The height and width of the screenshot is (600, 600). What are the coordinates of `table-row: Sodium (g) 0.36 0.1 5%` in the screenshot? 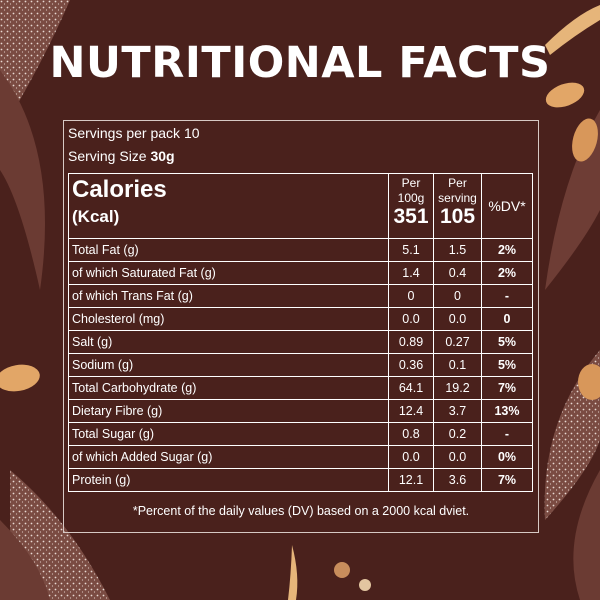 It's located at (300, 365).